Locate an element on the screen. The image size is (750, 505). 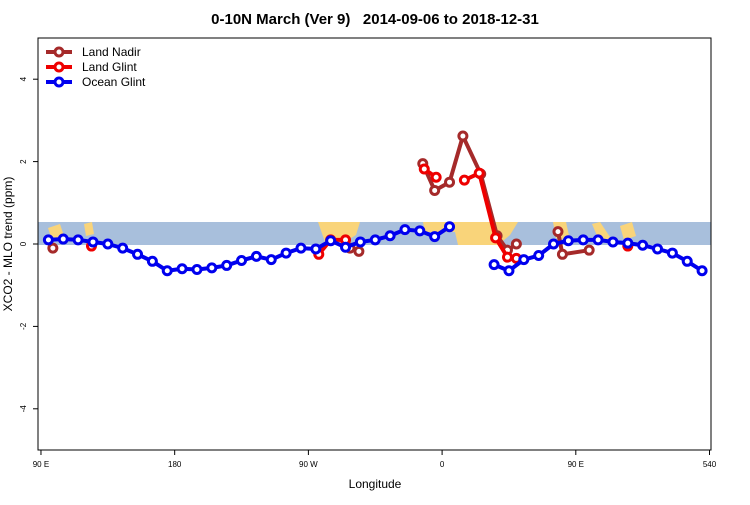
y-tick-label: 2 is located at coordinates (23, 161).